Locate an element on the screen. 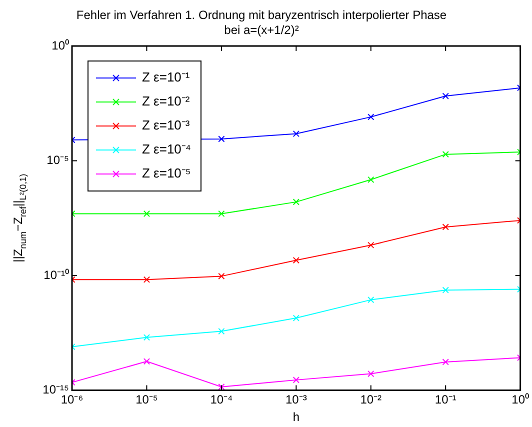 The width and height of the screenshot is (532, 427). y-tick-label: 10⁻⁵ is located at coordinates (58, 160).